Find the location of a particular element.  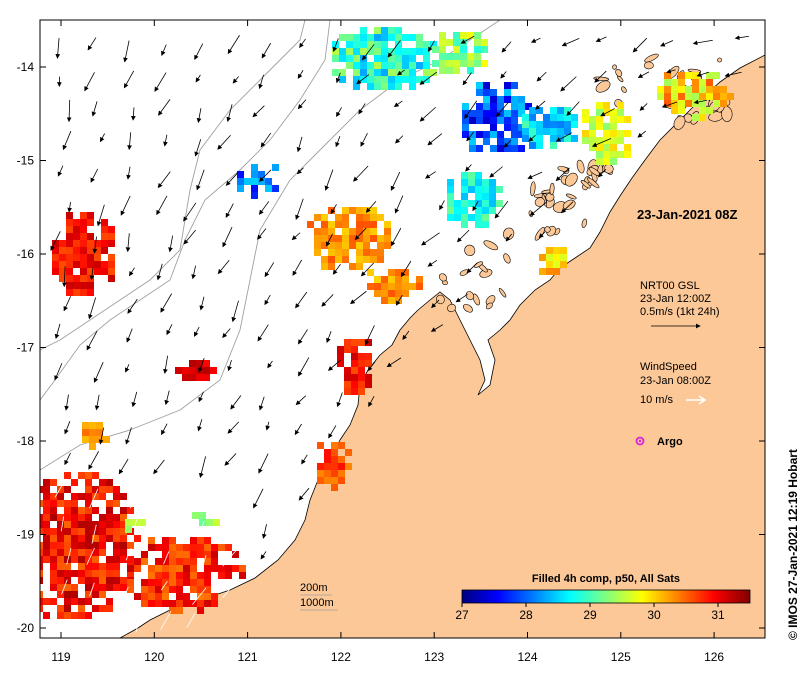

latitude-tick-label: -19 is located at coordinates (26, 535).